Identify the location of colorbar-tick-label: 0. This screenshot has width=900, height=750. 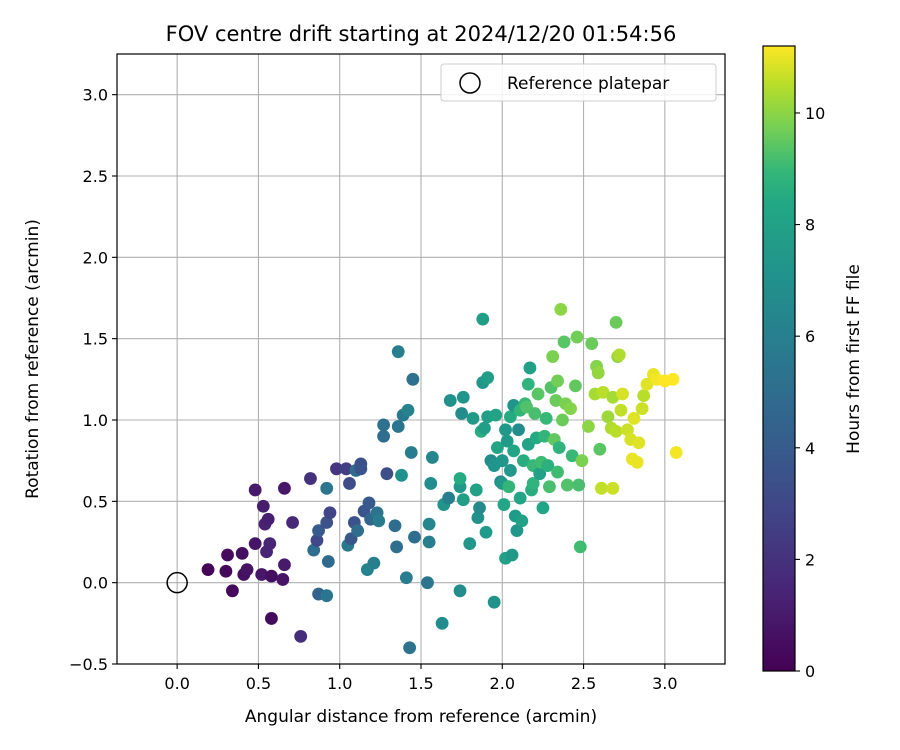
(810, 671).